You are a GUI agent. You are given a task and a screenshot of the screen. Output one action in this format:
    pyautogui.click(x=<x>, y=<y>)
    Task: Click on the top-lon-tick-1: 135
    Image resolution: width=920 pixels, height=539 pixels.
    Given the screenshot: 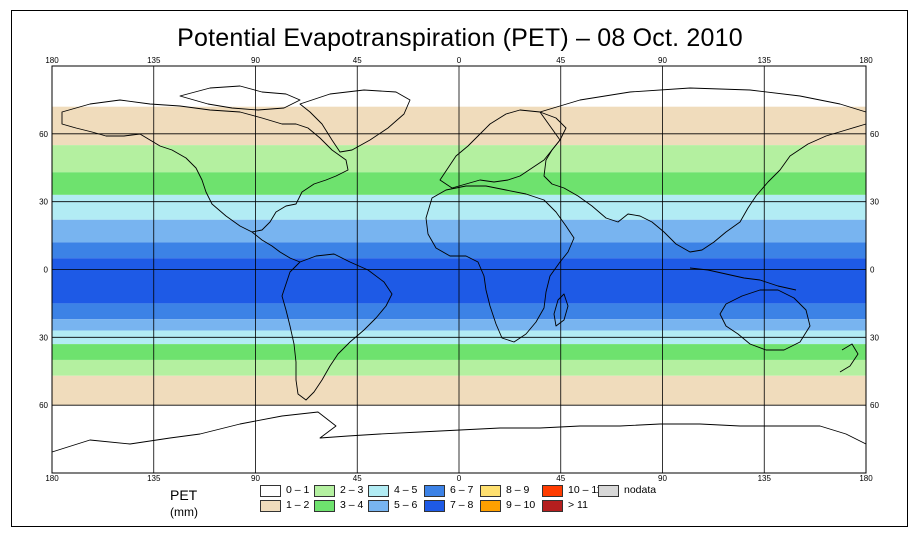 What is the action you would take?
    pyautogui.click(x=154, y=60)
    